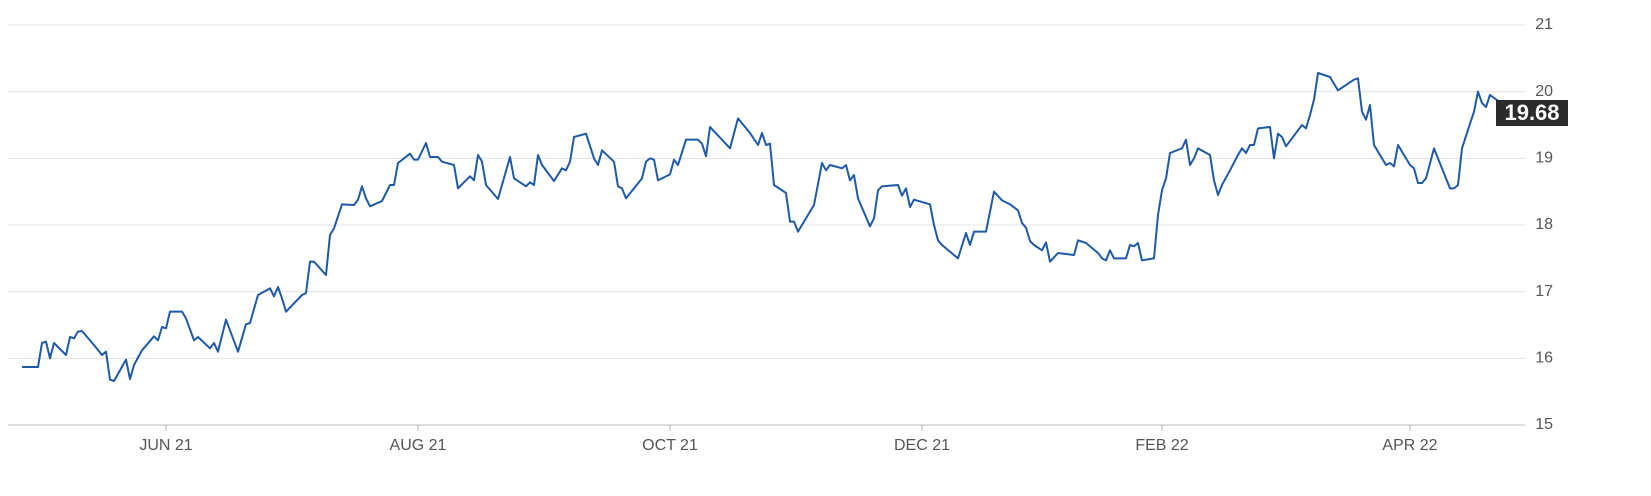 The height and width of the screenshot is (496, 1651). I want to click on y-tick-label: 16, so click(1544, 358).